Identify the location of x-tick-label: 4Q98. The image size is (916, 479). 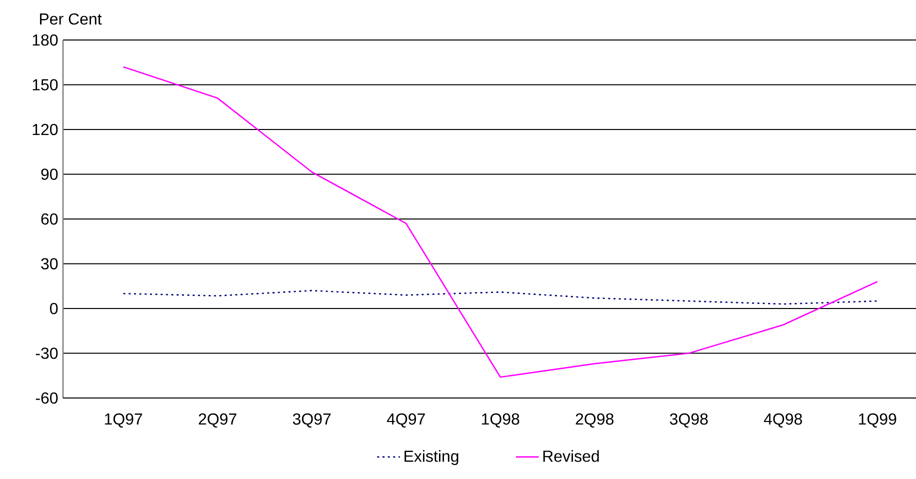
(783, 420).